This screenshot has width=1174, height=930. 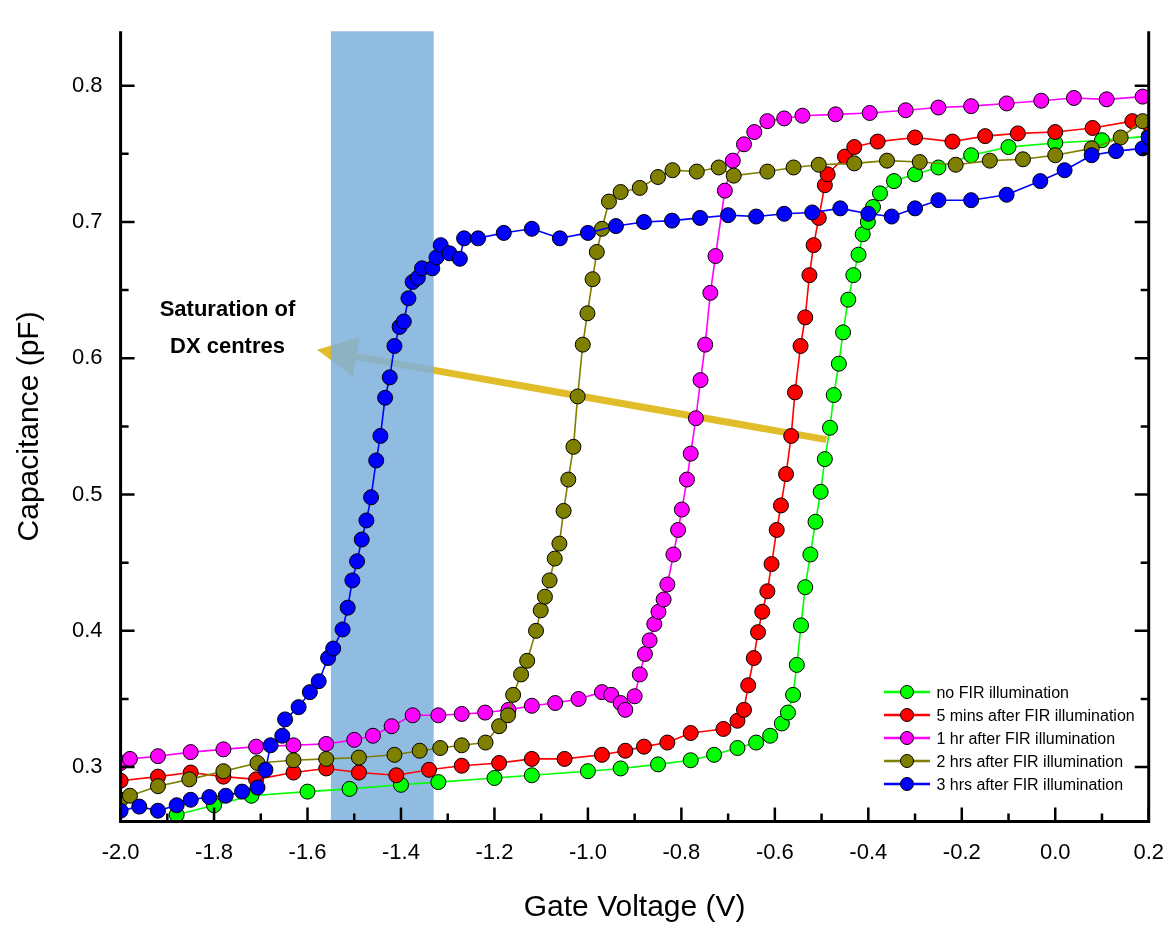 I want to click on x-tick-label: -1.2, so click(x=494, y=851).